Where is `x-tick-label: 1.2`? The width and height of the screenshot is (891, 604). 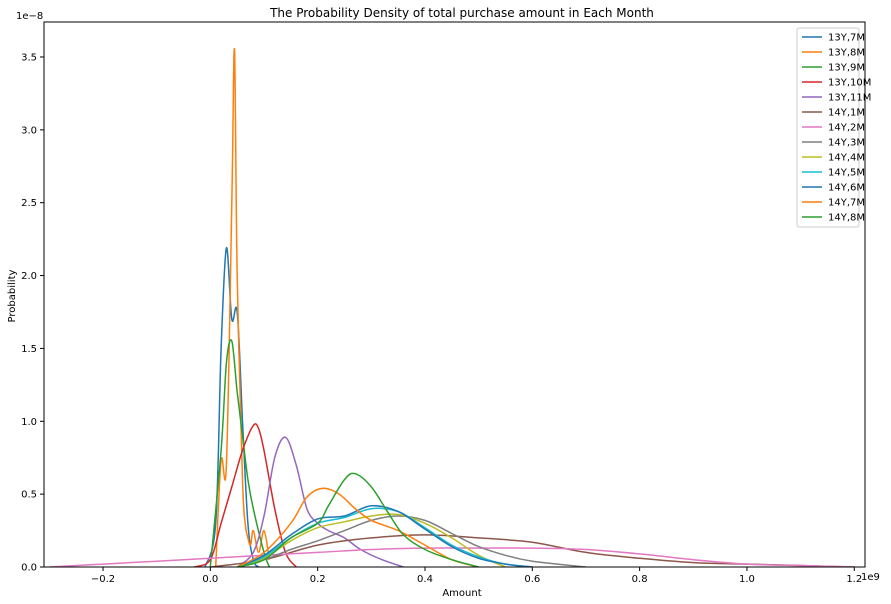 x-tick-label: 1.2 is located at coordinates (854, 579).